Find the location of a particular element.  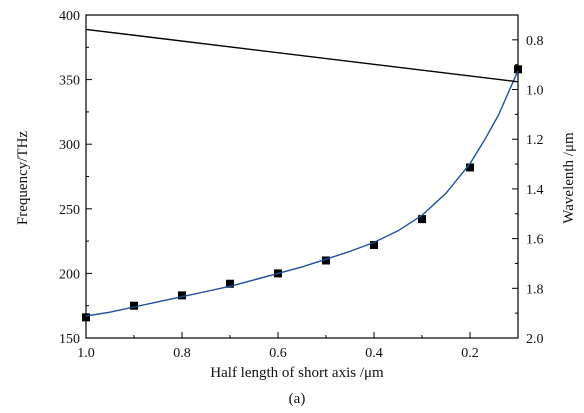

y-right-tick-label: 1.8 is located at coordinates (535, 289).